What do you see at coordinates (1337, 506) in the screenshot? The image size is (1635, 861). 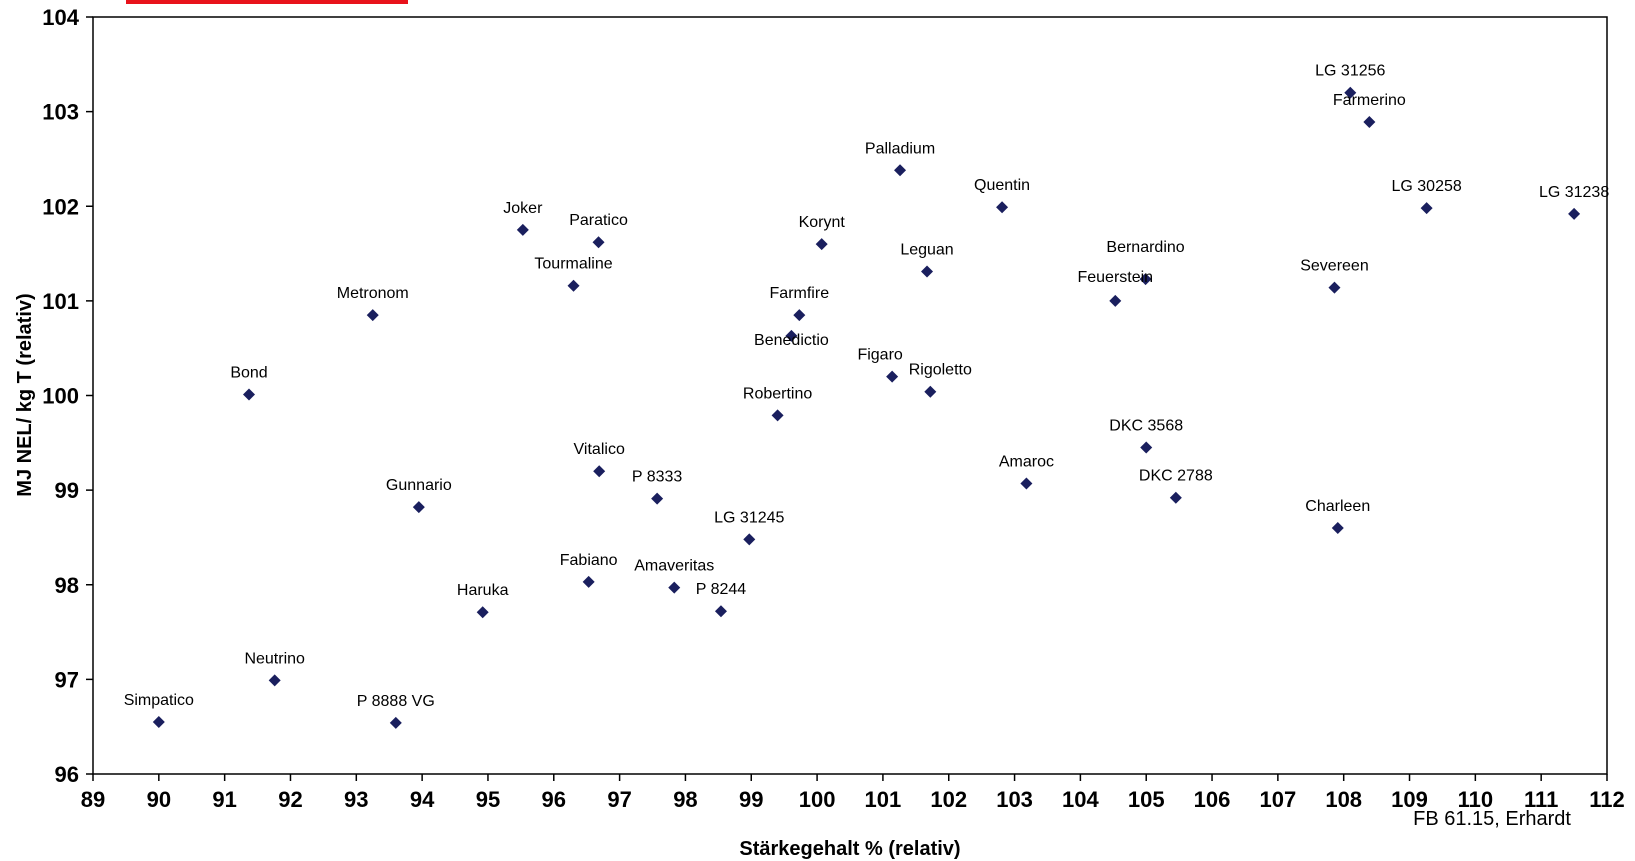 I see `point-label: Charleen` at bounding box center [1337, 506].